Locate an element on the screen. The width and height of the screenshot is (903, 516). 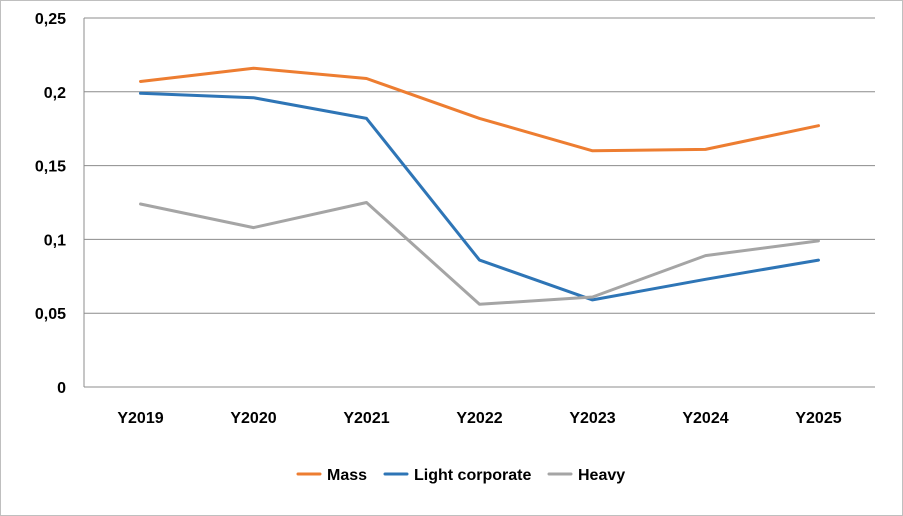
y-tick-label: 0,2 is located at coordinates (55, 93).